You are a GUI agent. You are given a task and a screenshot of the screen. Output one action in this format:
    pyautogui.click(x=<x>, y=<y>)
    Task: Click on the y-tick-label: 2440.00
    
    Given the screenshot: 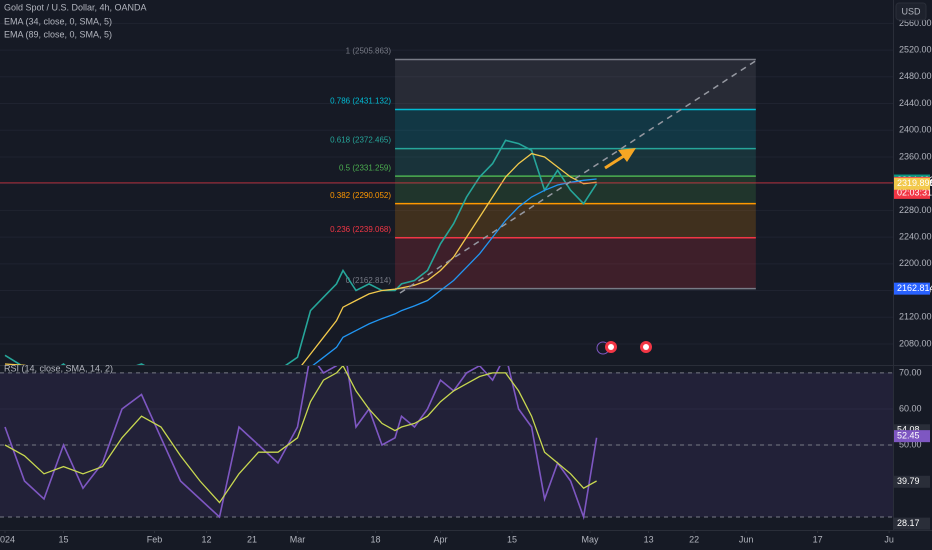 What is the action you would take?
    pyautogui.click(x=915, y=103)
    